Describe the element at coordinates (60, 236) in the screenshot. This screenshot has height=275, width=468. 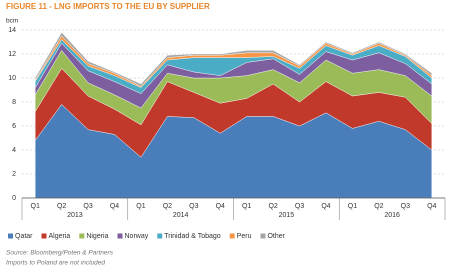
I see `legend-label: Algeria` at that location.